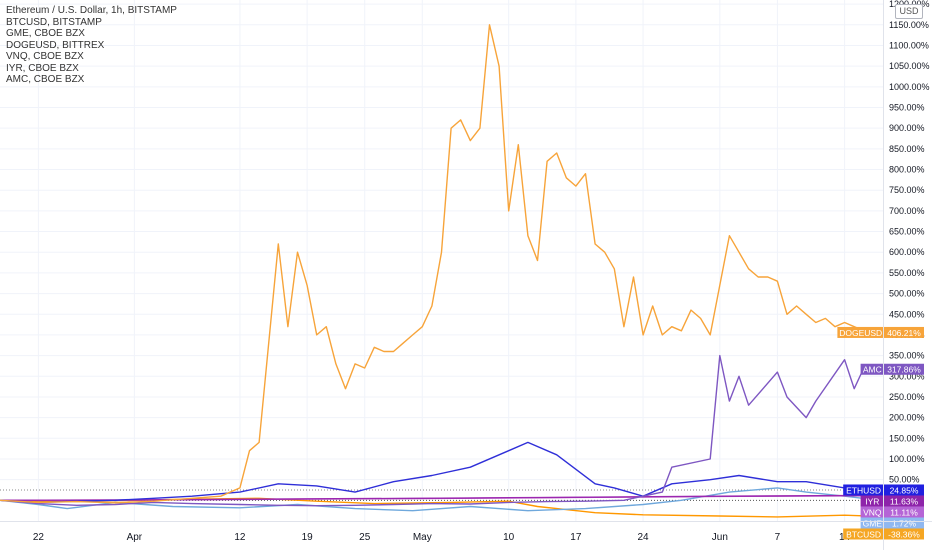  I want to click on series-name: ETHUSD, so click(863, 490).